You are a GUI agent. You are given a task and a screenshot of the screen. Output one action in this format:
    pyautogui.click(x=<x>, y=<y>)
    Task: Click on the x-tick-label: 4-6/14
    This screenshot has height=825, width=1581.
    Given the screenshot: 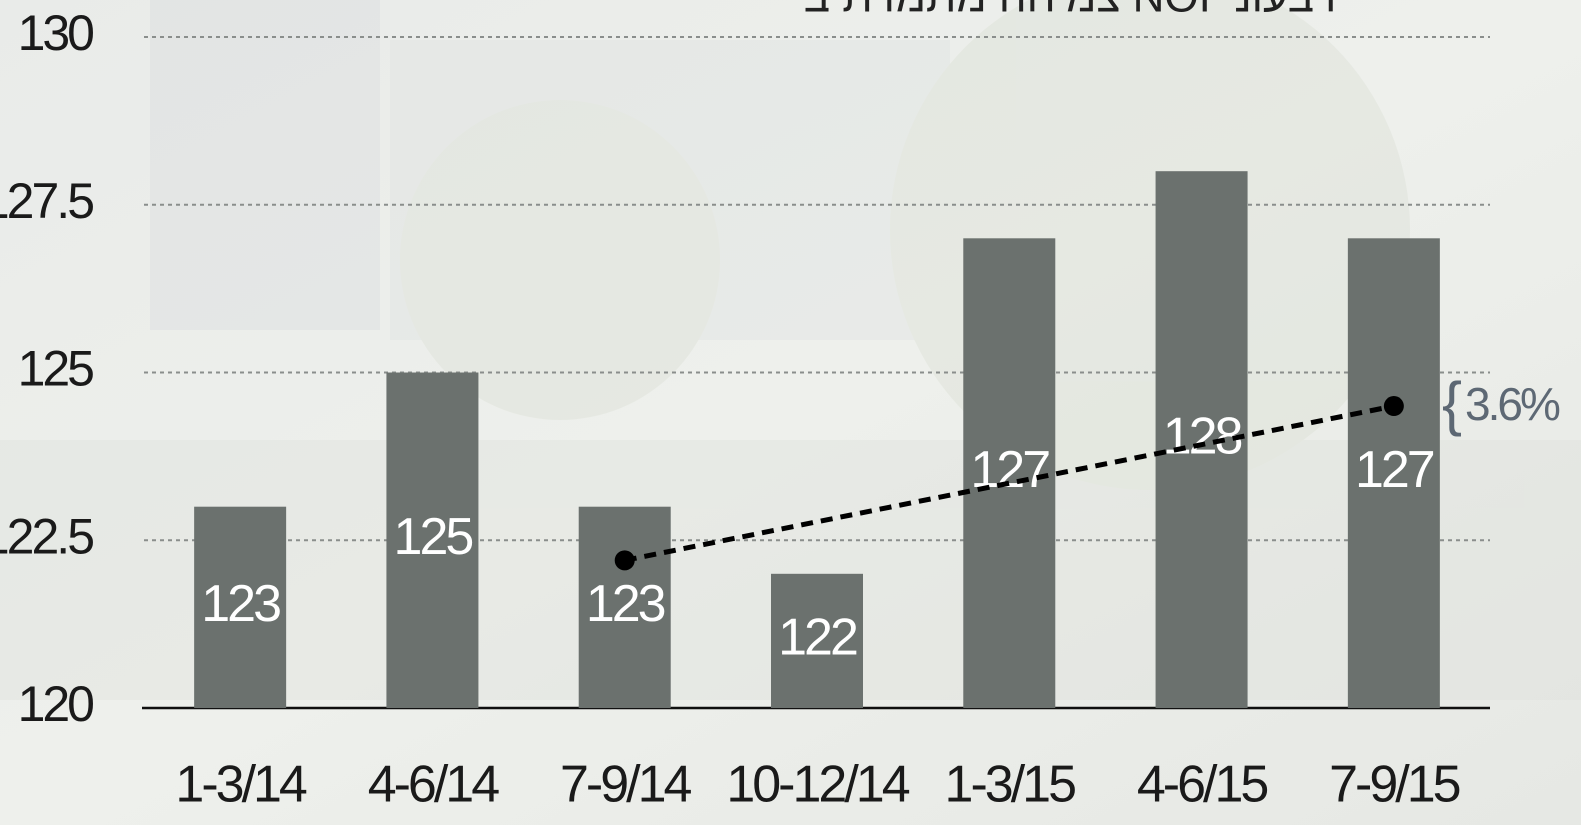 What is the action you would take?
    pyautogui.click(x=434, y=785)
    